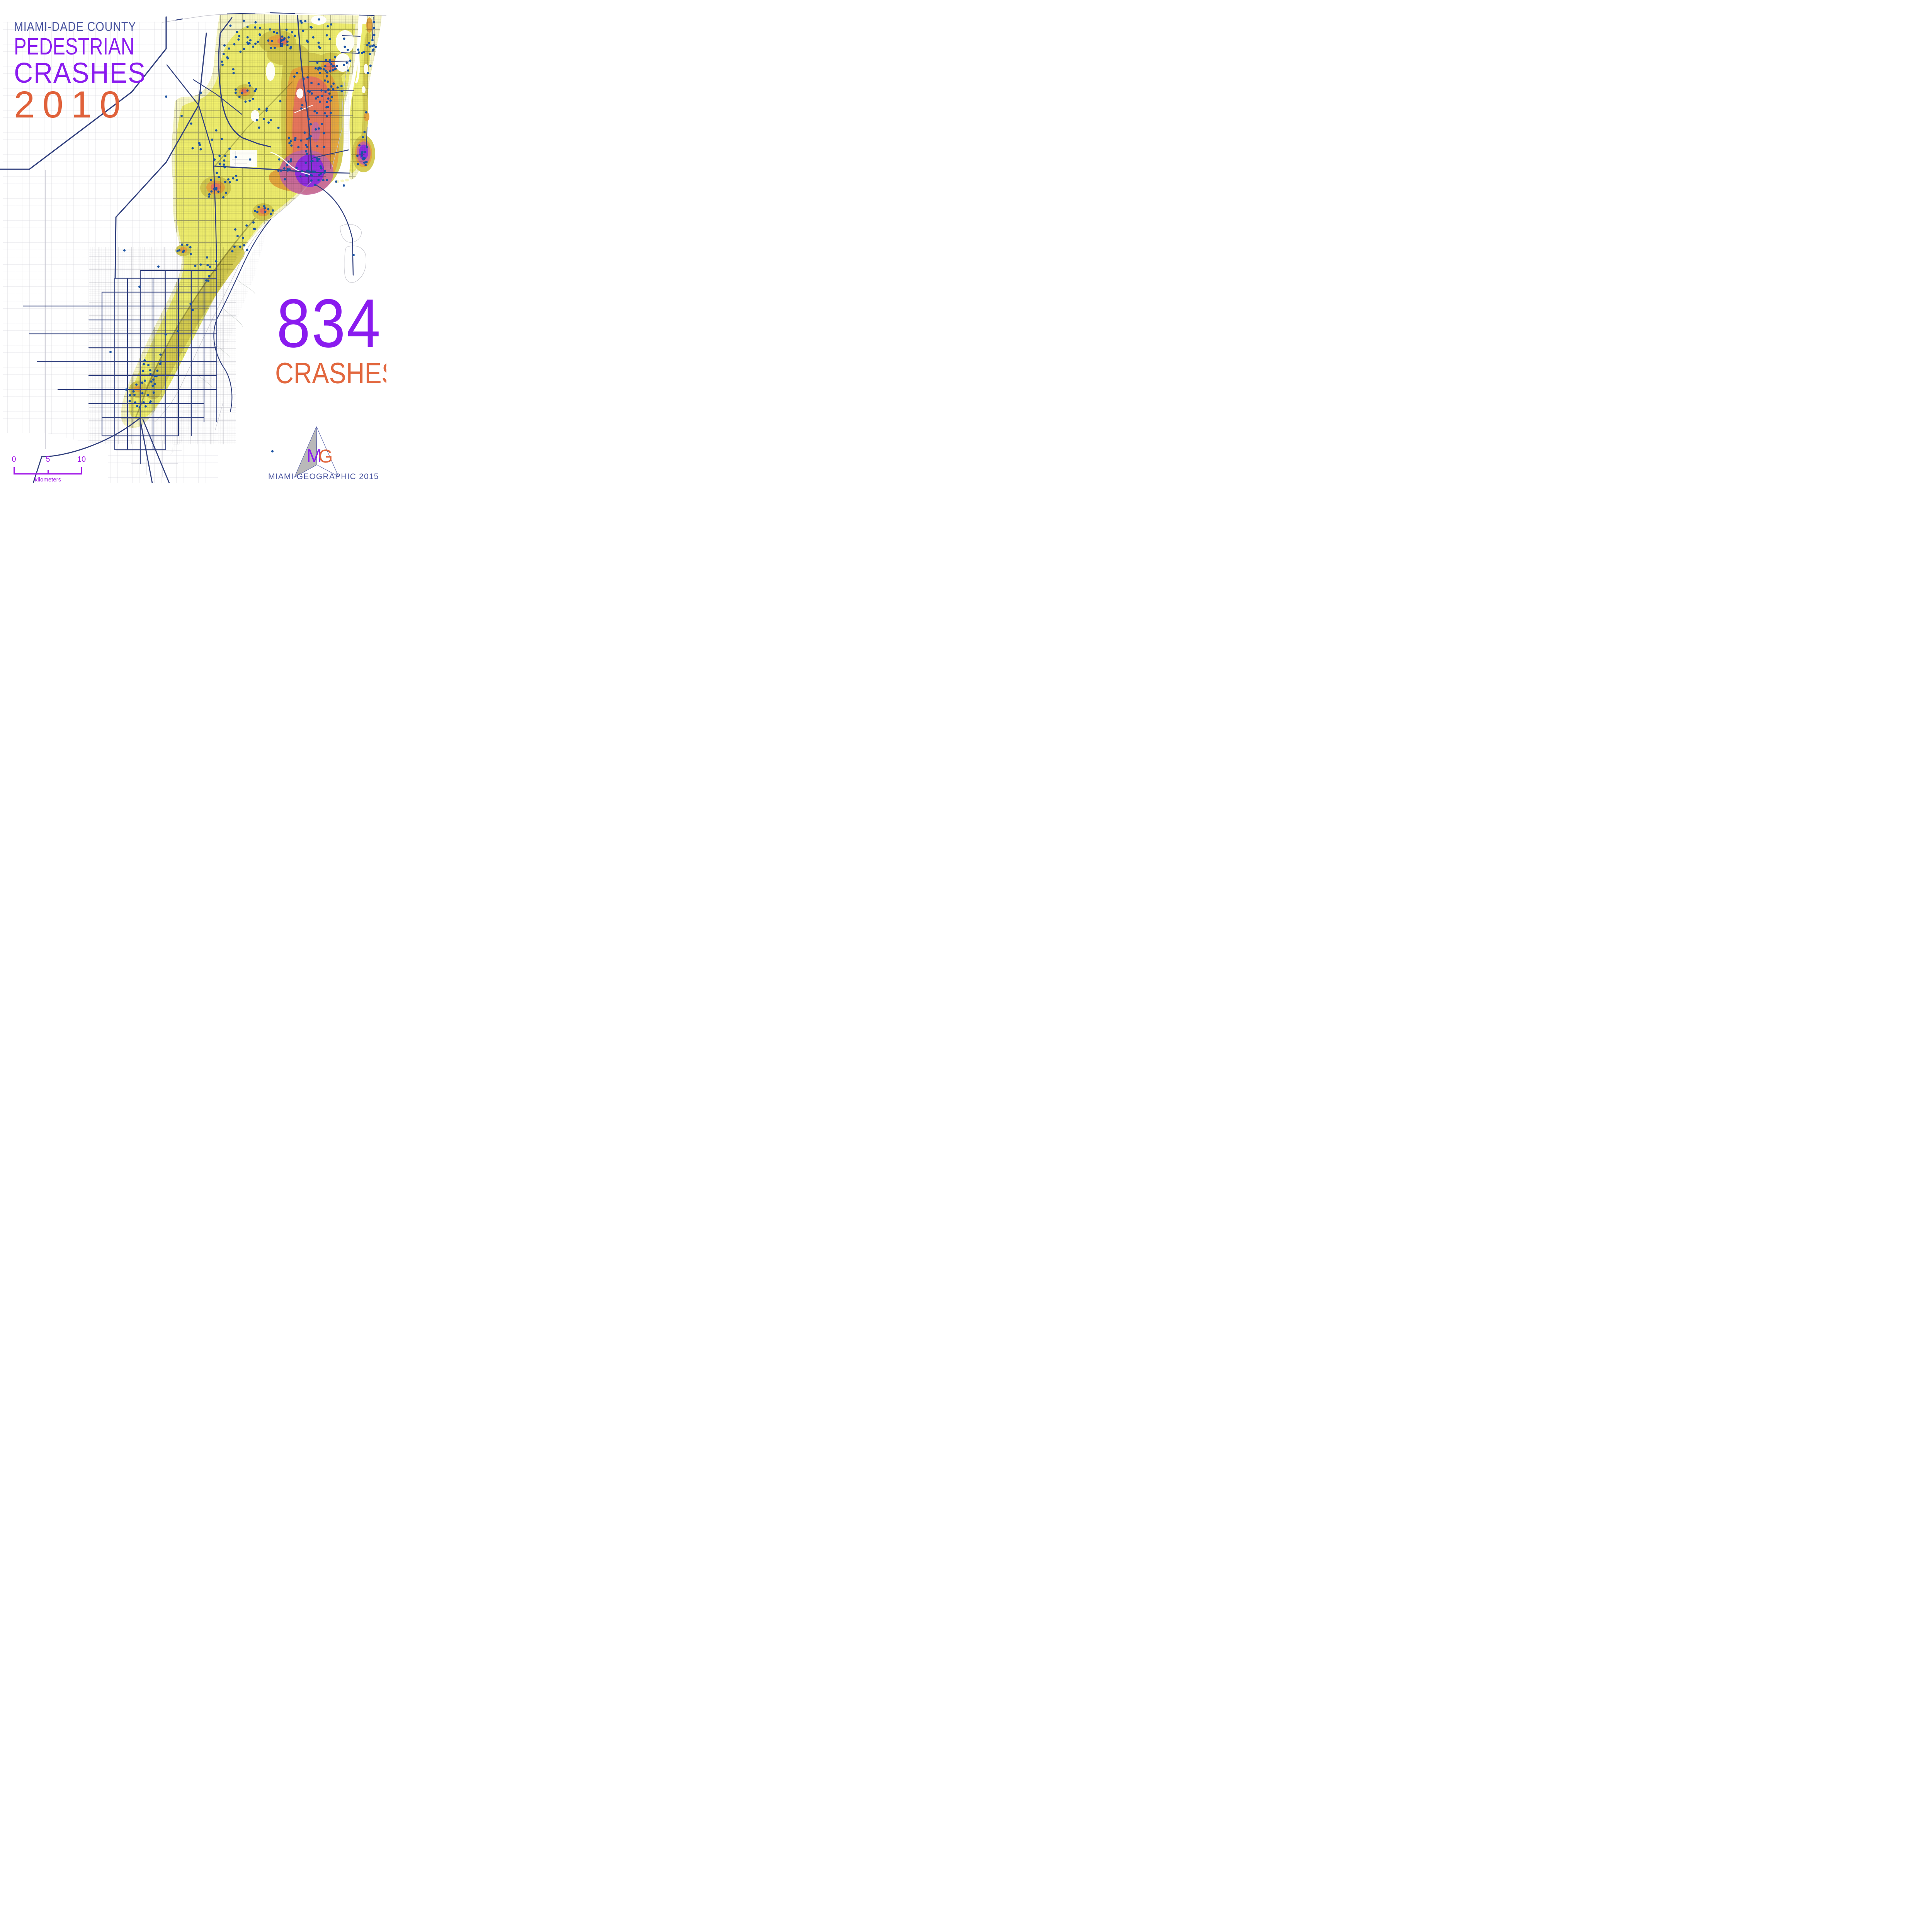 The image size is (1932, 1932). What do you see at coordinates (364, 90) in the screenshot?
I see `white-pocket` at bounding box center [364, 90].